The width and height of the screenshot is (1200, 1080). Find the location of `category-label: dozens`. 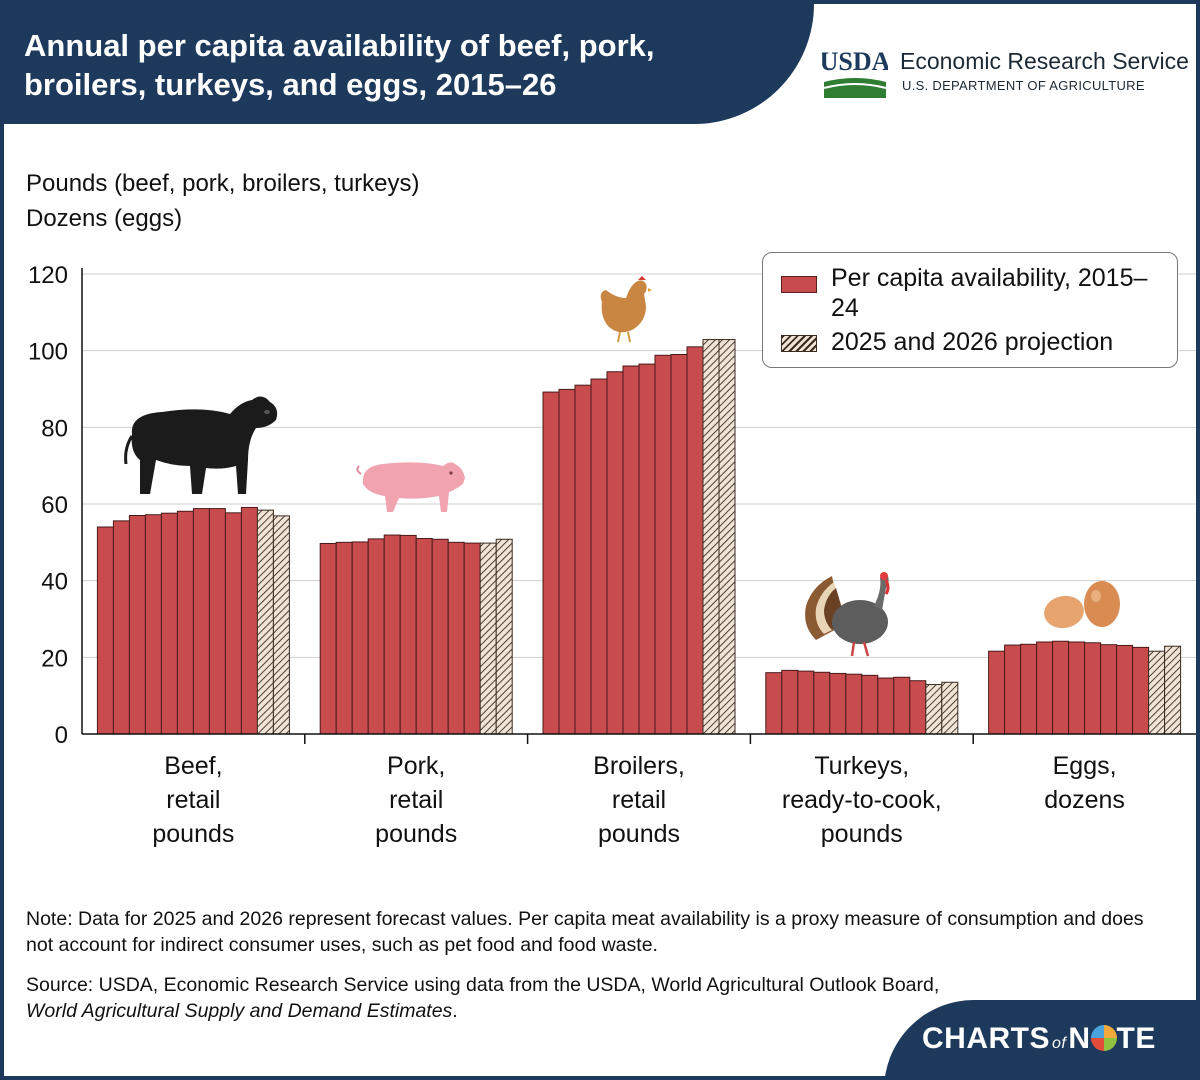

category-label: dozens is located at coordinates (1084, 800).